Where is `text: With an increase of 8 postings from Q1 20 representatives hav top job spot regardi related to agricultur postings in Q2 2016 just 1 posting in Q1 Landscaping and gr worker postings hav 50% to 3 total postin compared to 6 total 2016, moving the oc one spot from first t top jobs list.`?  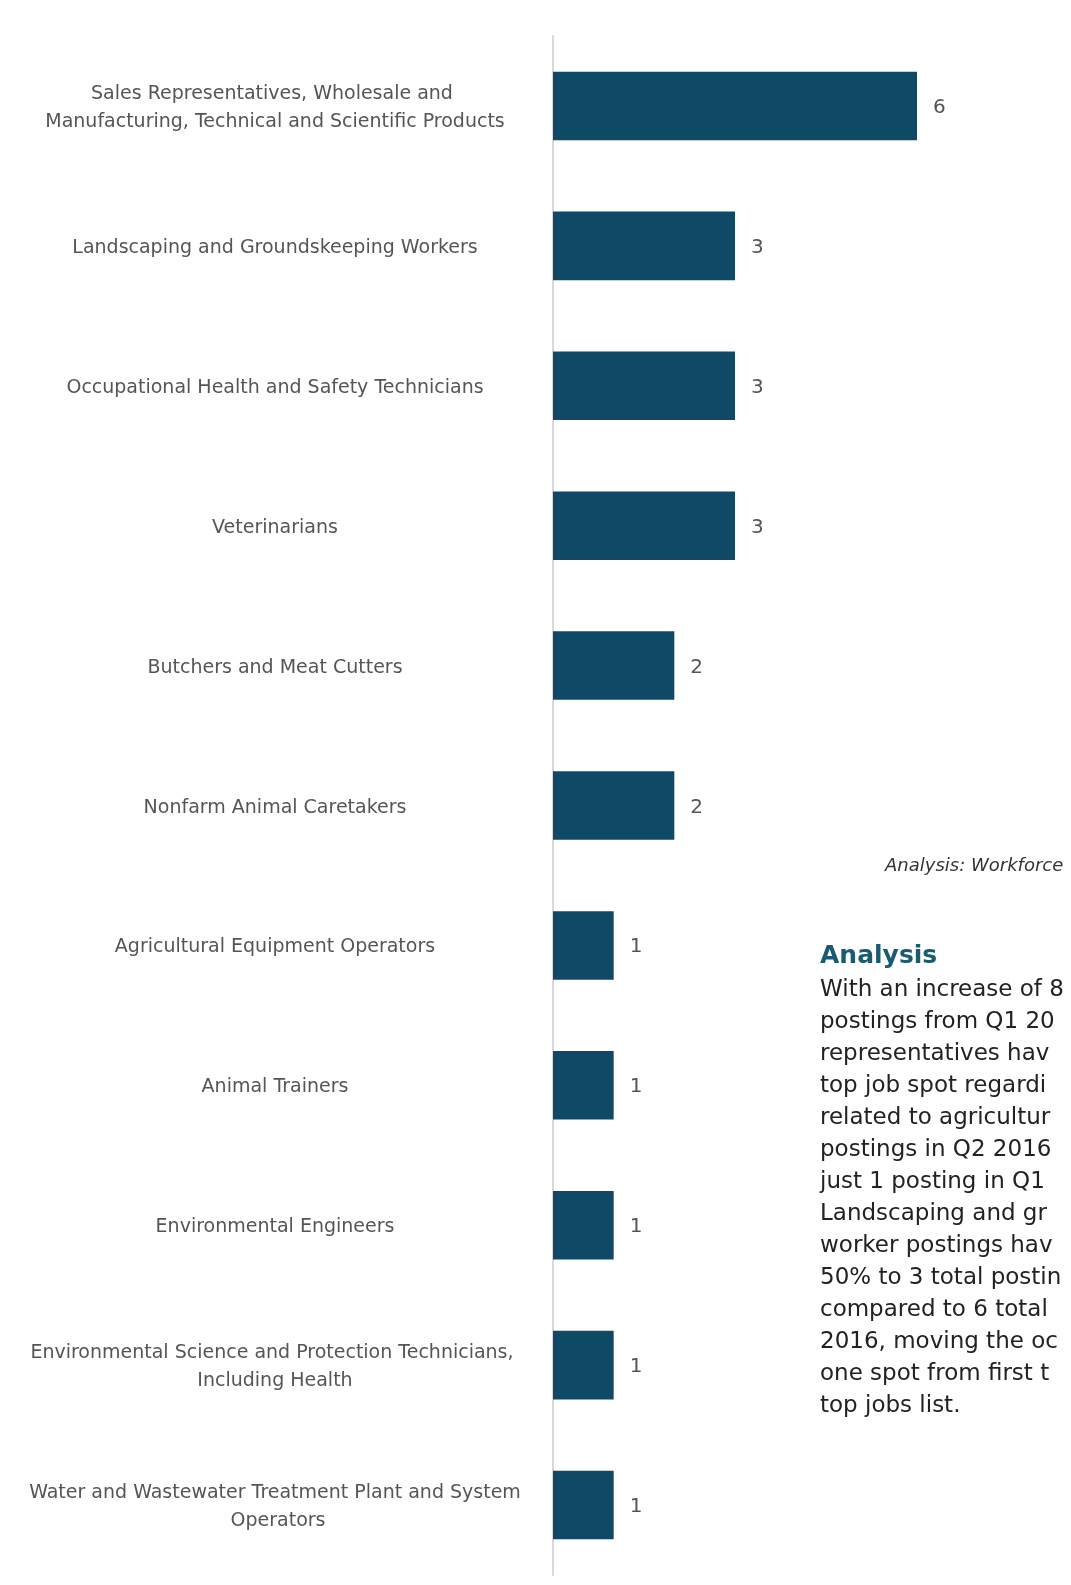 text: With an increase of 8 postings from Q1 20 representatives hav top job spot regardi related to agricultur postings in Q2 2016 just 1 posting in Q1 Landscaping and gr worker postings hav 50% to 3 total postin compared to 6 total 2016, moving the oc one spot from first t top jobs list. is located at coordinates (942, 1196).